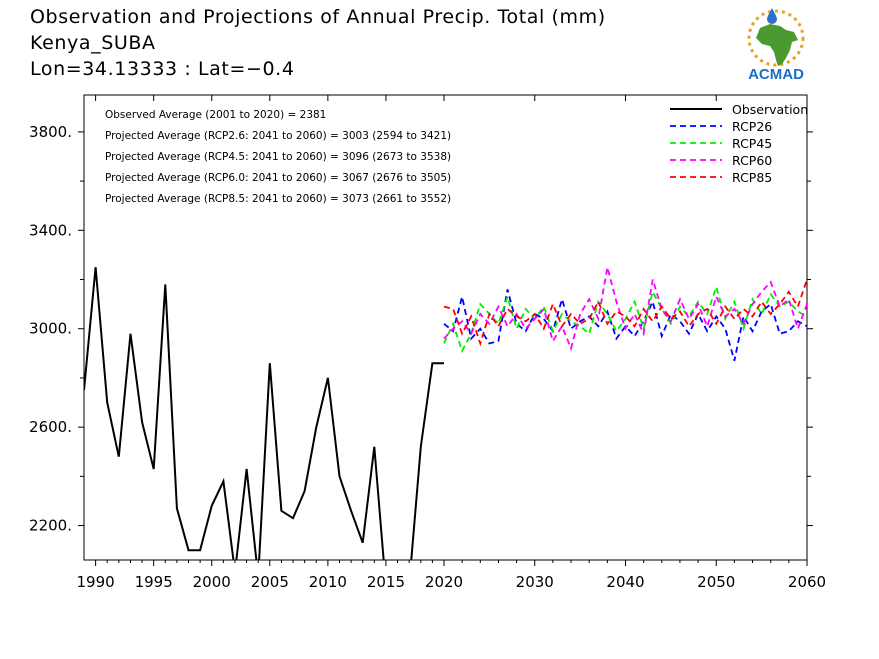 The width and height of the screenshot is (879, 659). I want to click on acmad-logo: ACMAD, so click(776, 45).